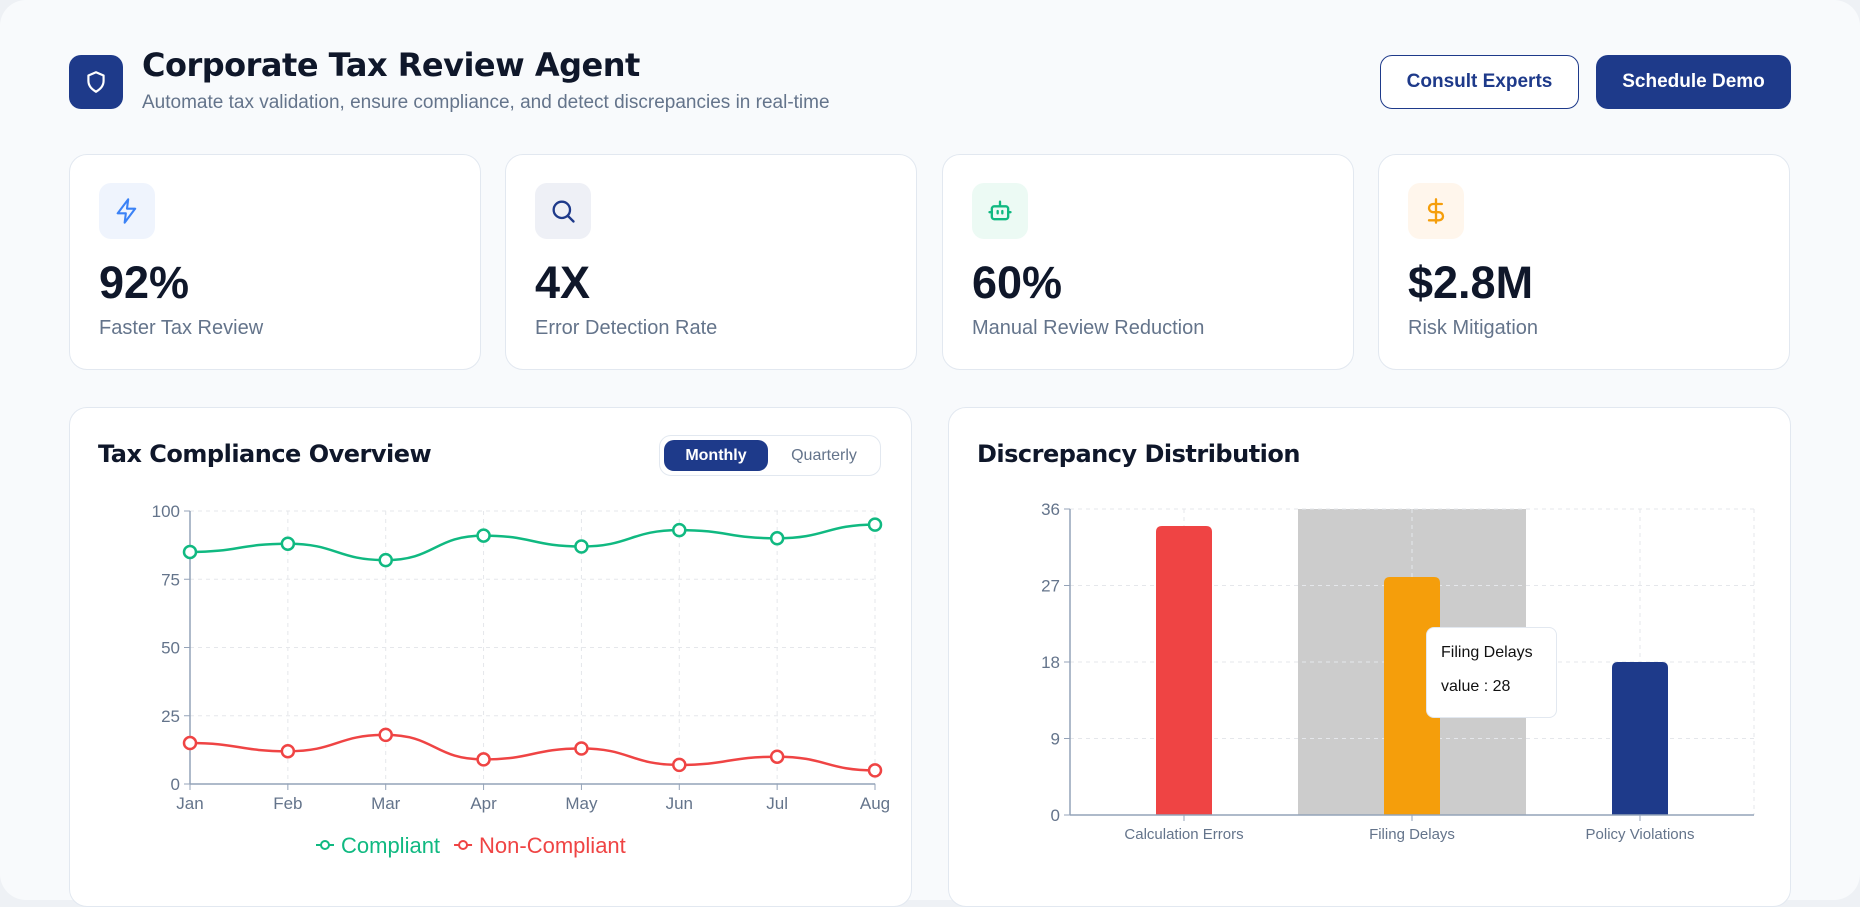 This screenshot has height=907, width=1860. What do you see at coordinates (1473, 328) in the screenshot?
I see `stat-label: Risk Mitigation` at bounding box center [1473, 328].